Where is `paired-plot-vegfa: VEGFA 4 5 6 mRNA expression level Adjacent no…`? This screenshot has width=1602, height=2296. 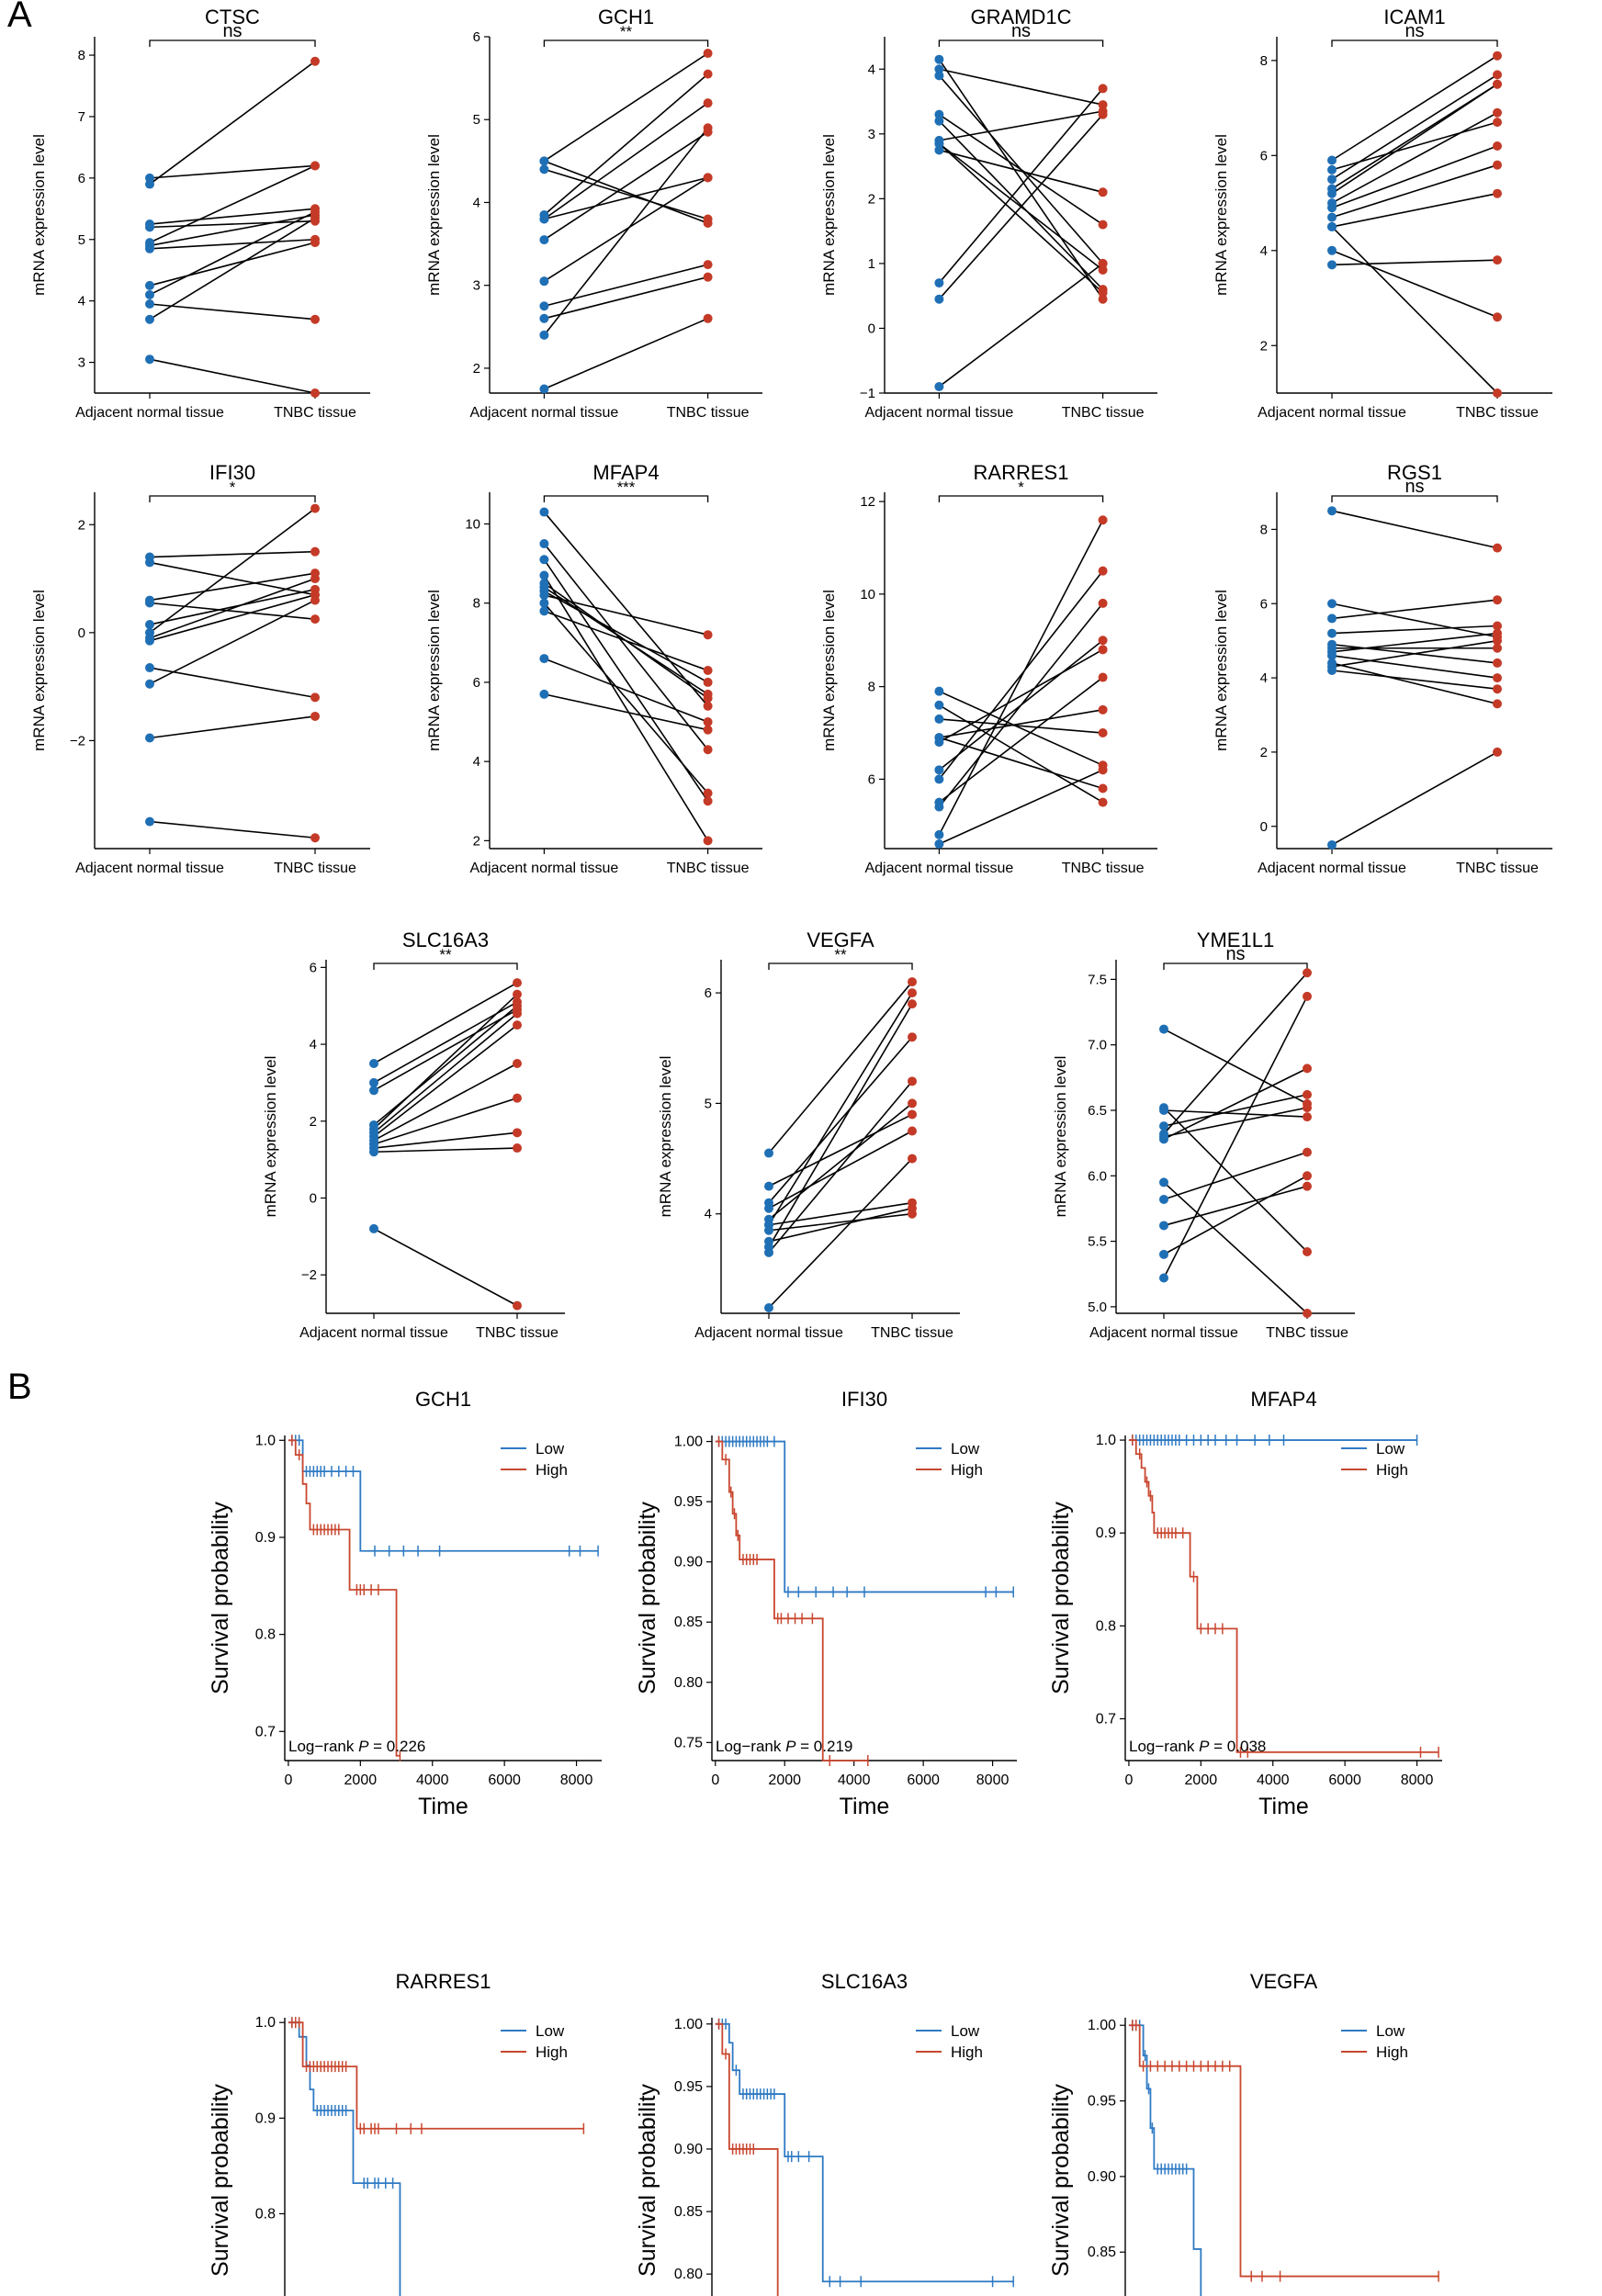 paired-plot-vegfa: VEGFA 4 5 6 mRNA expression level Adjacent no… is located at coordinates (808, 1135).